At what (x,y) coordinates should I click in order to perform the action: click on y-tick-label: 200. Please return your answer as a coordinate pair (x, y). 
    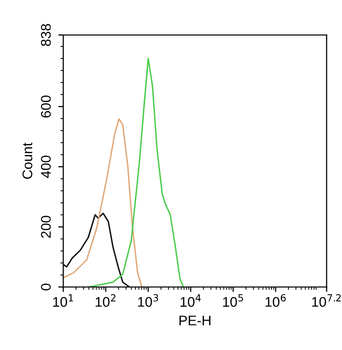
    Looking at the image, I should click on (45, 227).